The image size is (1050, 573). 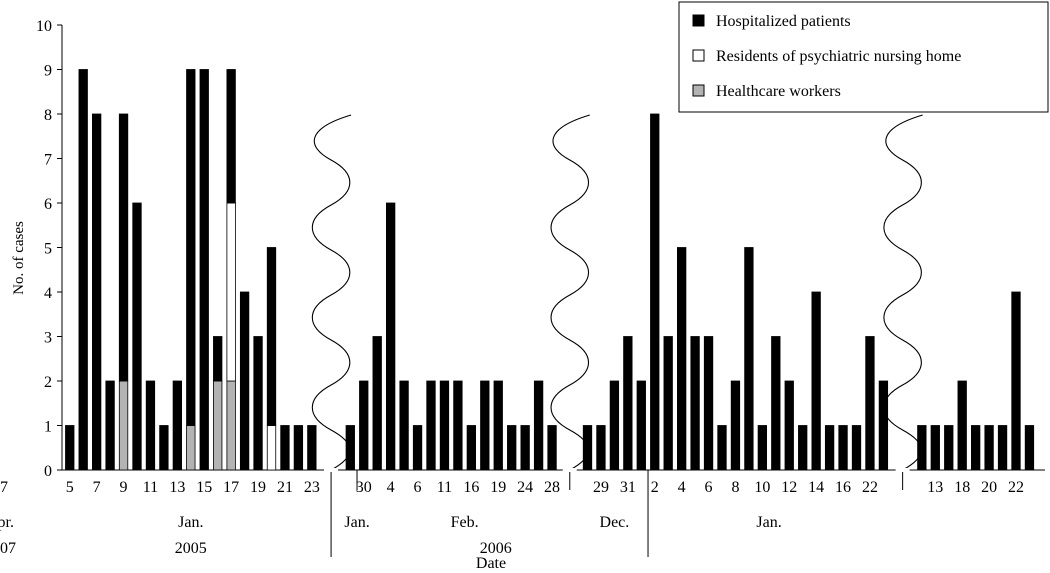 I want to click on year-label: 2007, so click(x=8, y=548).